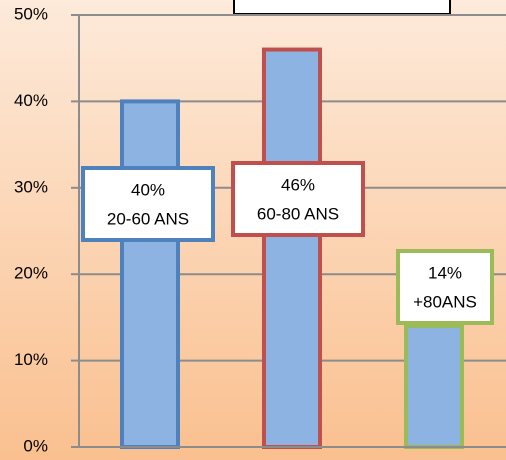 The height and width of the screenshot is (460, 506). What do you see at coordinates (35, 445) in the screenshot?
I see `y-tick-label: 0%` at bounding box center [35, 445].